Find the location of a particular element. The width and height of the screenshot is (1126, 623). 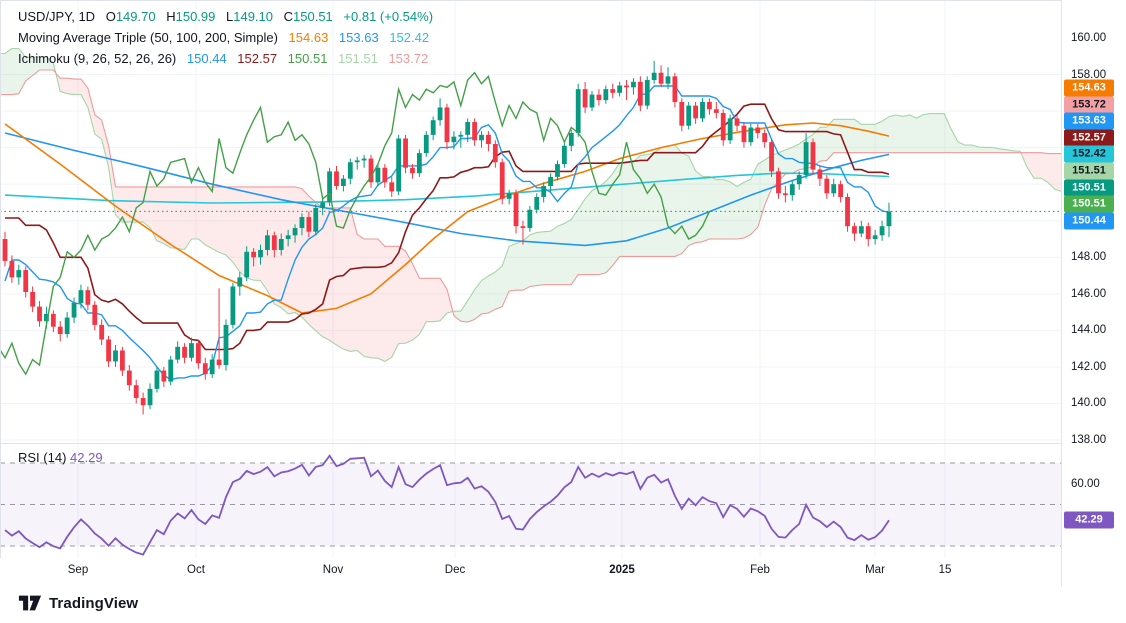

time-label: 2025 is located at coordinates (622, 570).